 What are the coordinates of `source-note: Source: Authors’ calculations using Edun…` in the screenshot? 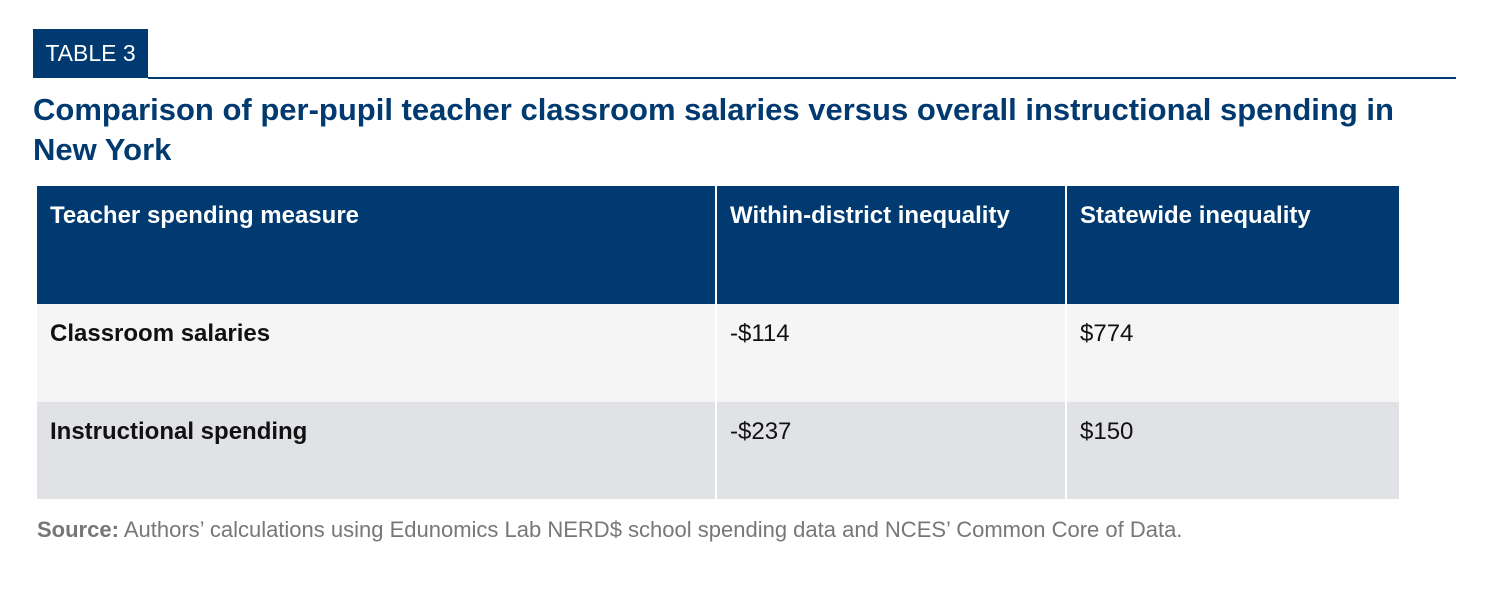 It's located at (609, 530).